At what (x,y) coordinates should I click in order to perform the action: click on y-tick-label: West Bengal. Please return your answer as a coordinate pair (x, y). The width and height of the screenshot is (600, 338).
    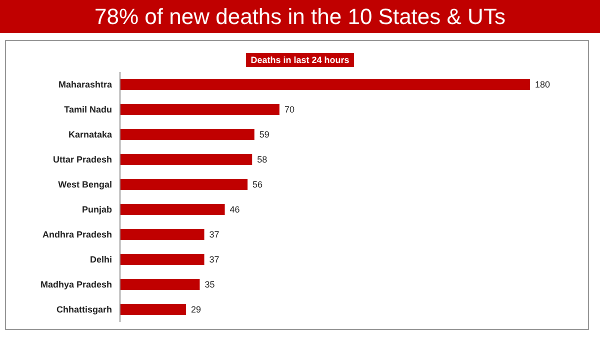
    Looking at the image, I should click on (85, 185).